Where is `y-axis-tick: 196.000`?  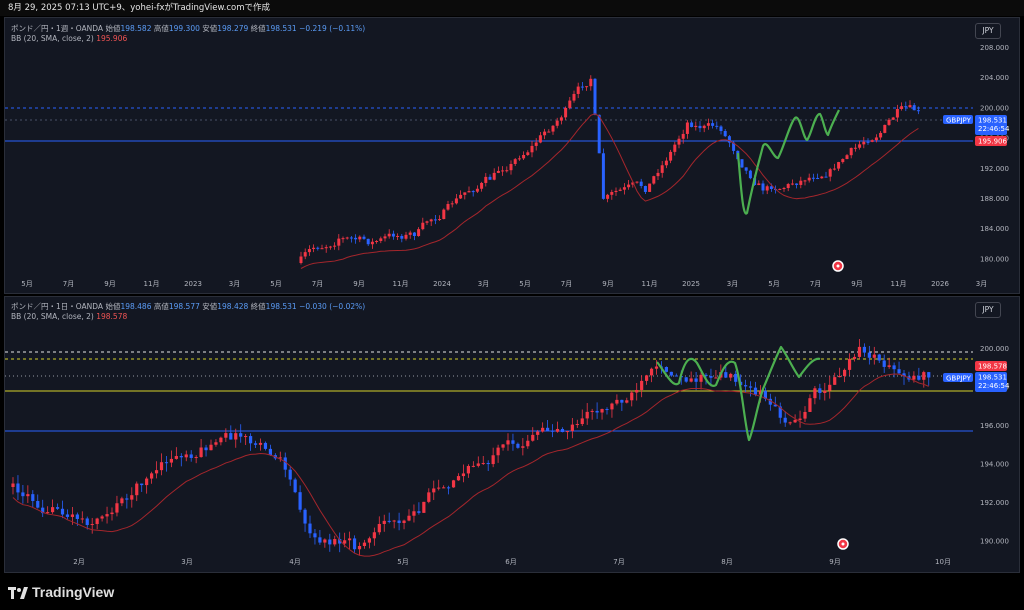 y-axis-tick: 196.000 is located at coordinates (994, 426).